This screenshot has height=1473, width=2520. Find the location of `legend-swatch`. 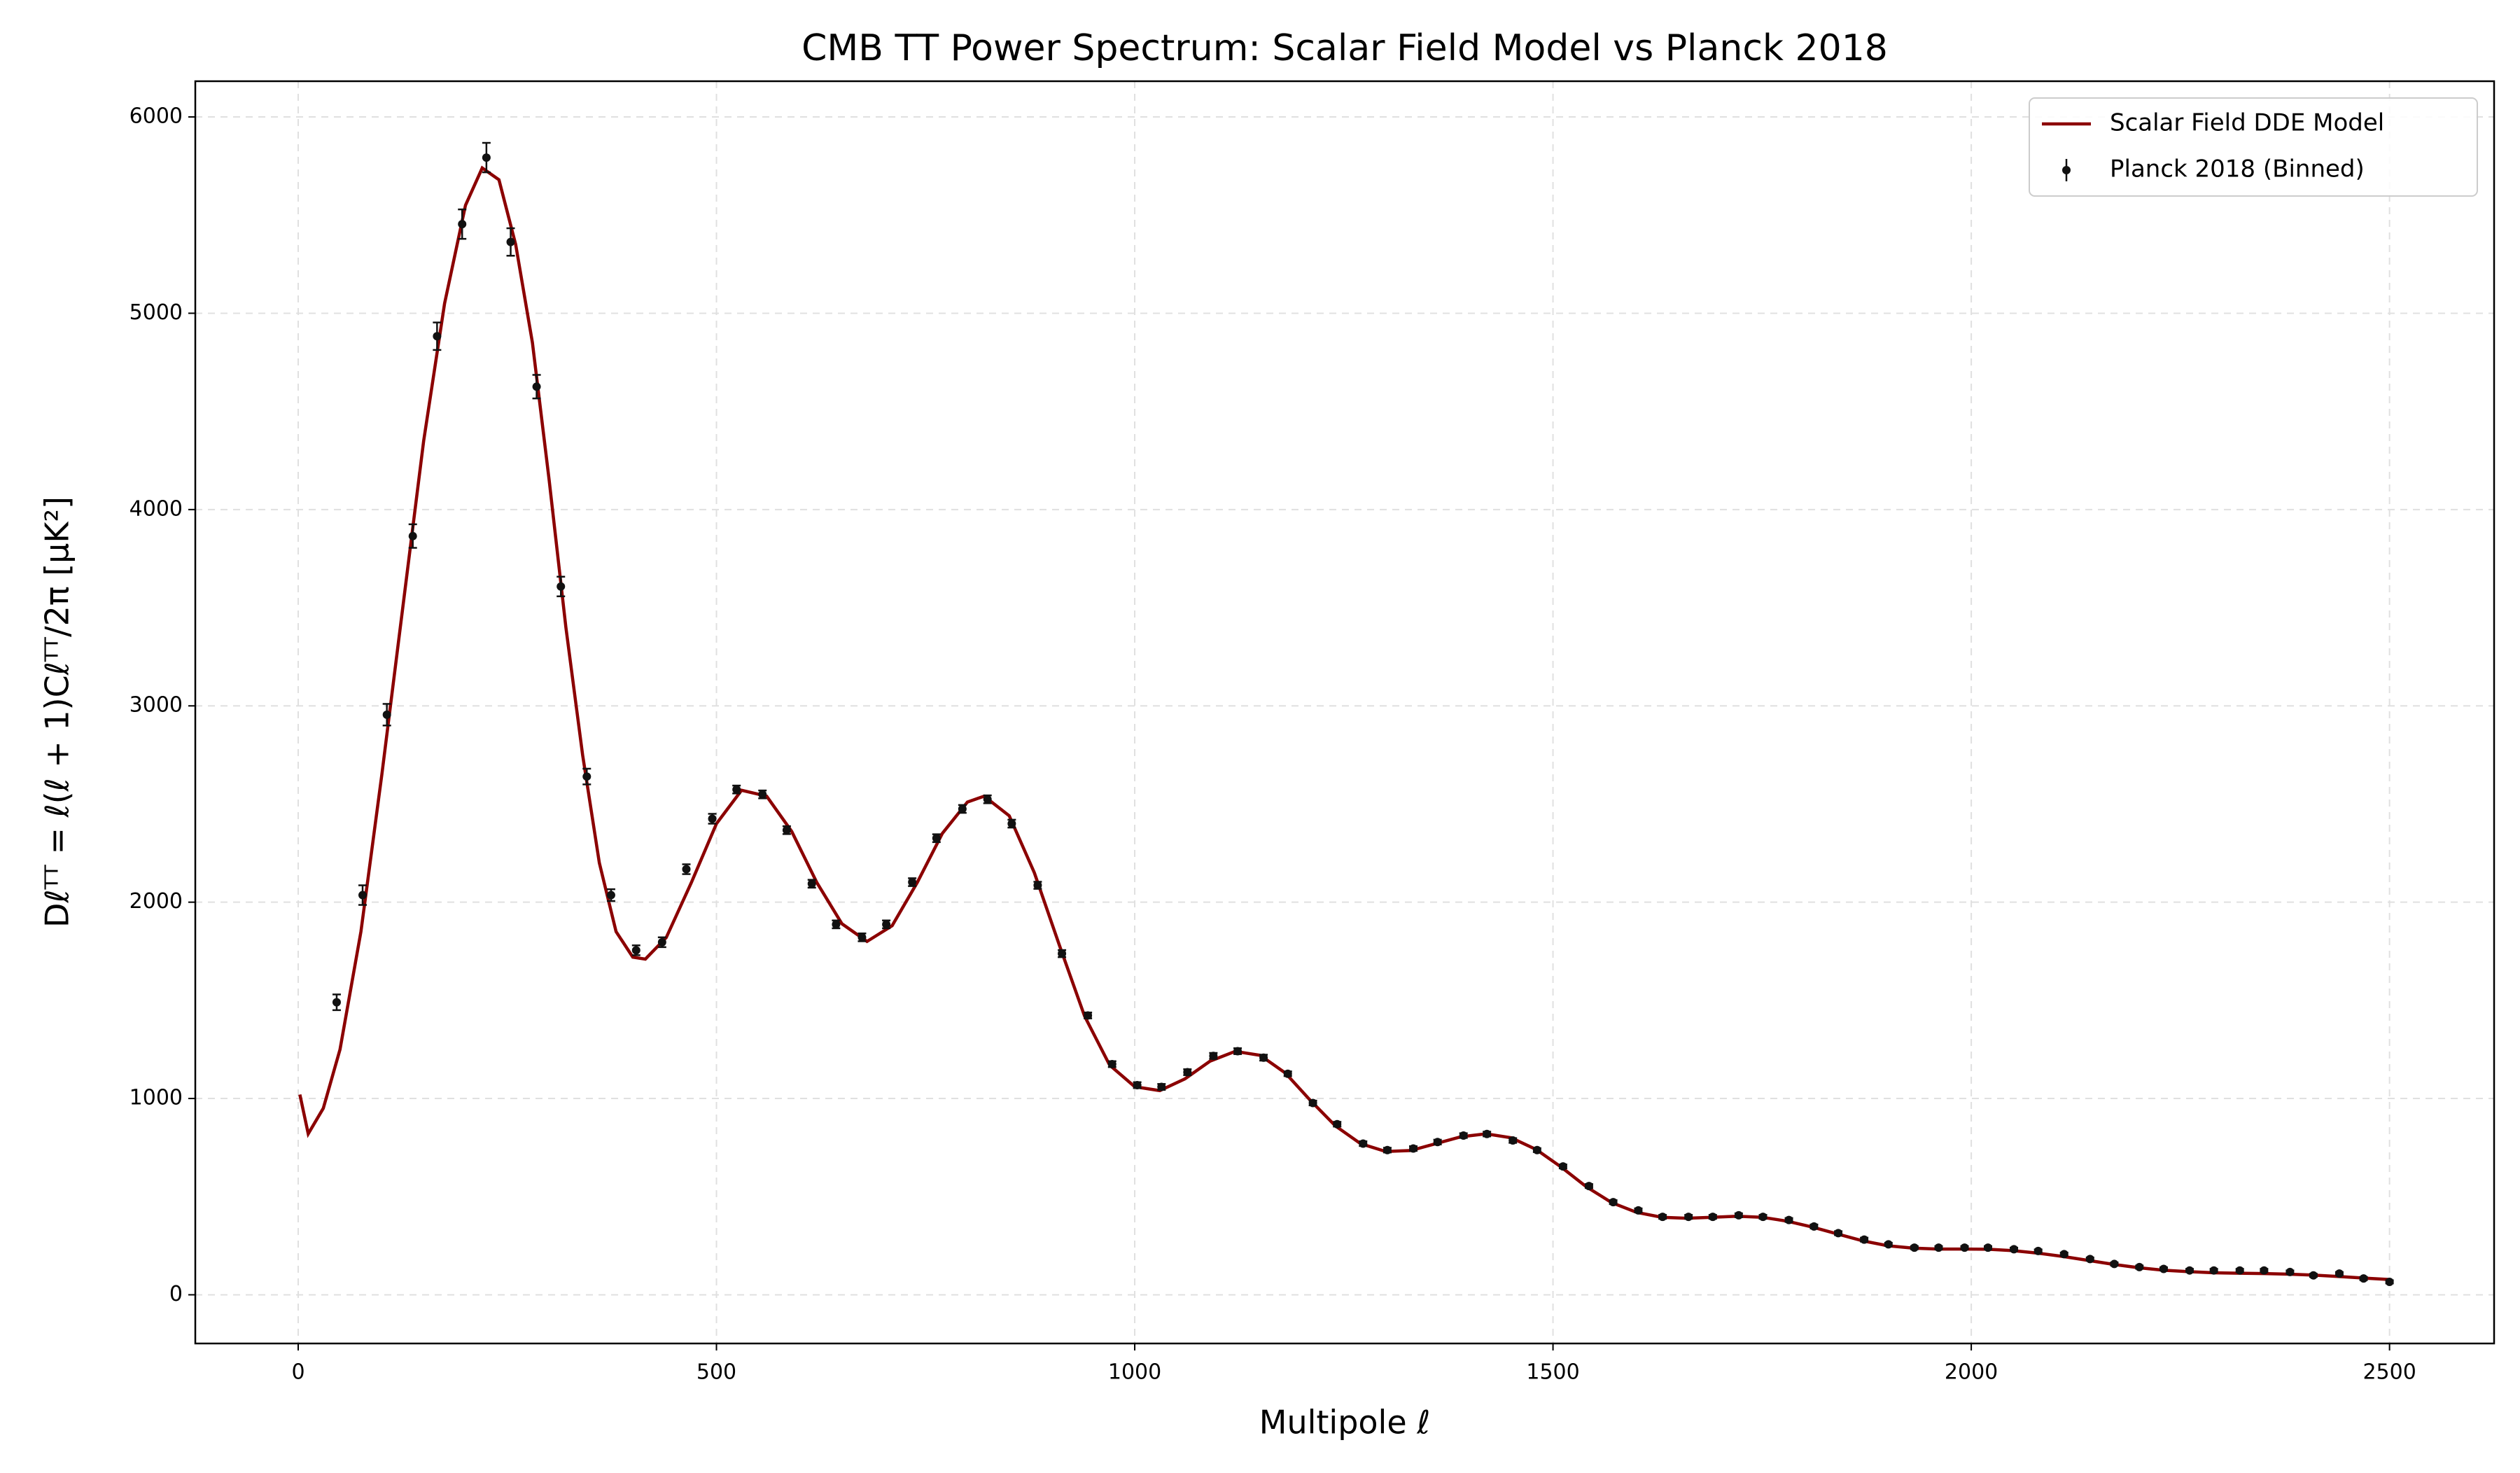

legend-swatch is located at coordinates (2066, 170).